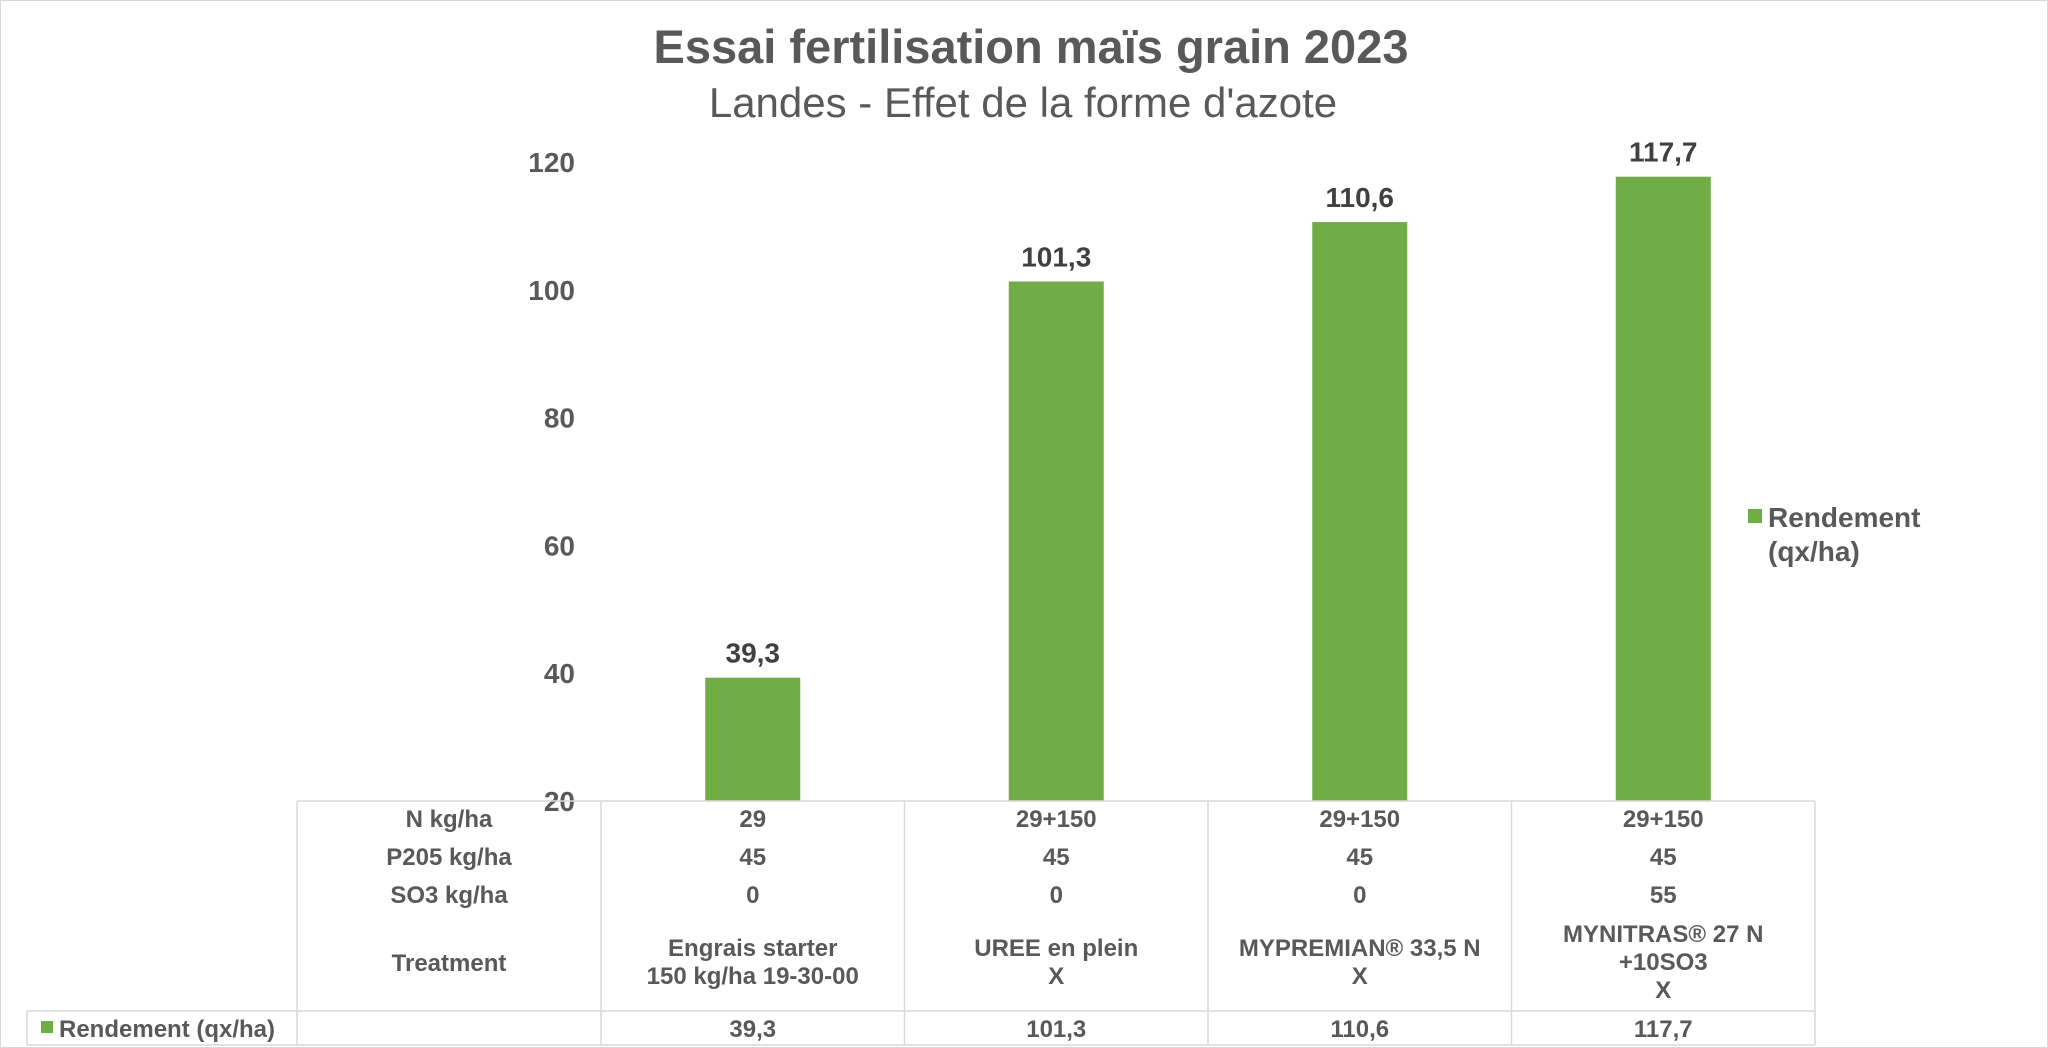  What do you see at coordinates (752, 1029) in the screenshot?
I see `table-series-value: 39,3` at bounding box center [752, 1029].